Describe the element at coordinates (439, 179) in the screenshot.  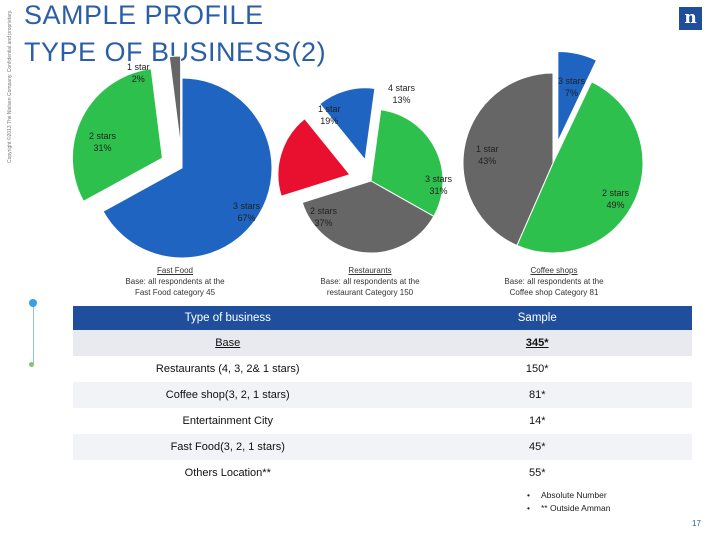
I see `rs-3stars-name: 3 stars` at that location.